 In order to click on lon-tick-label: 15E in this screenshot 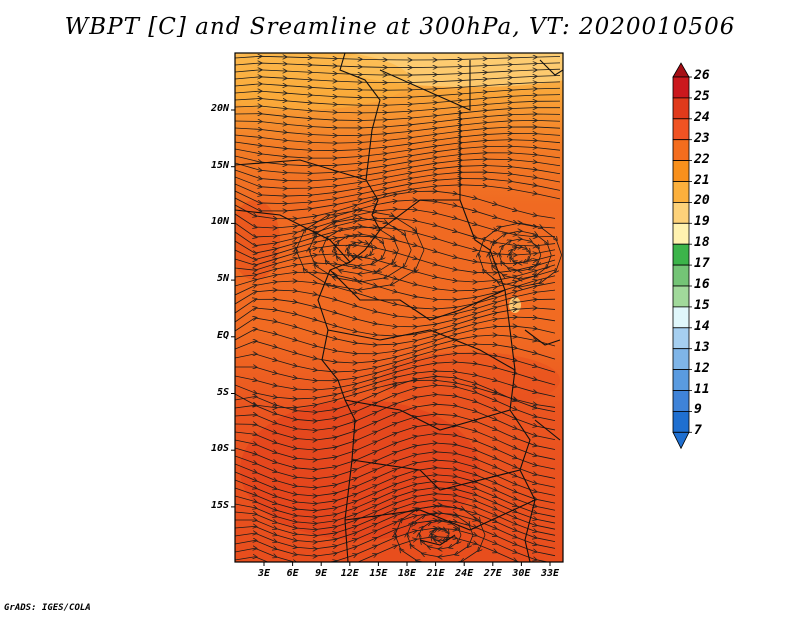, I will do `click(378, 573)`.